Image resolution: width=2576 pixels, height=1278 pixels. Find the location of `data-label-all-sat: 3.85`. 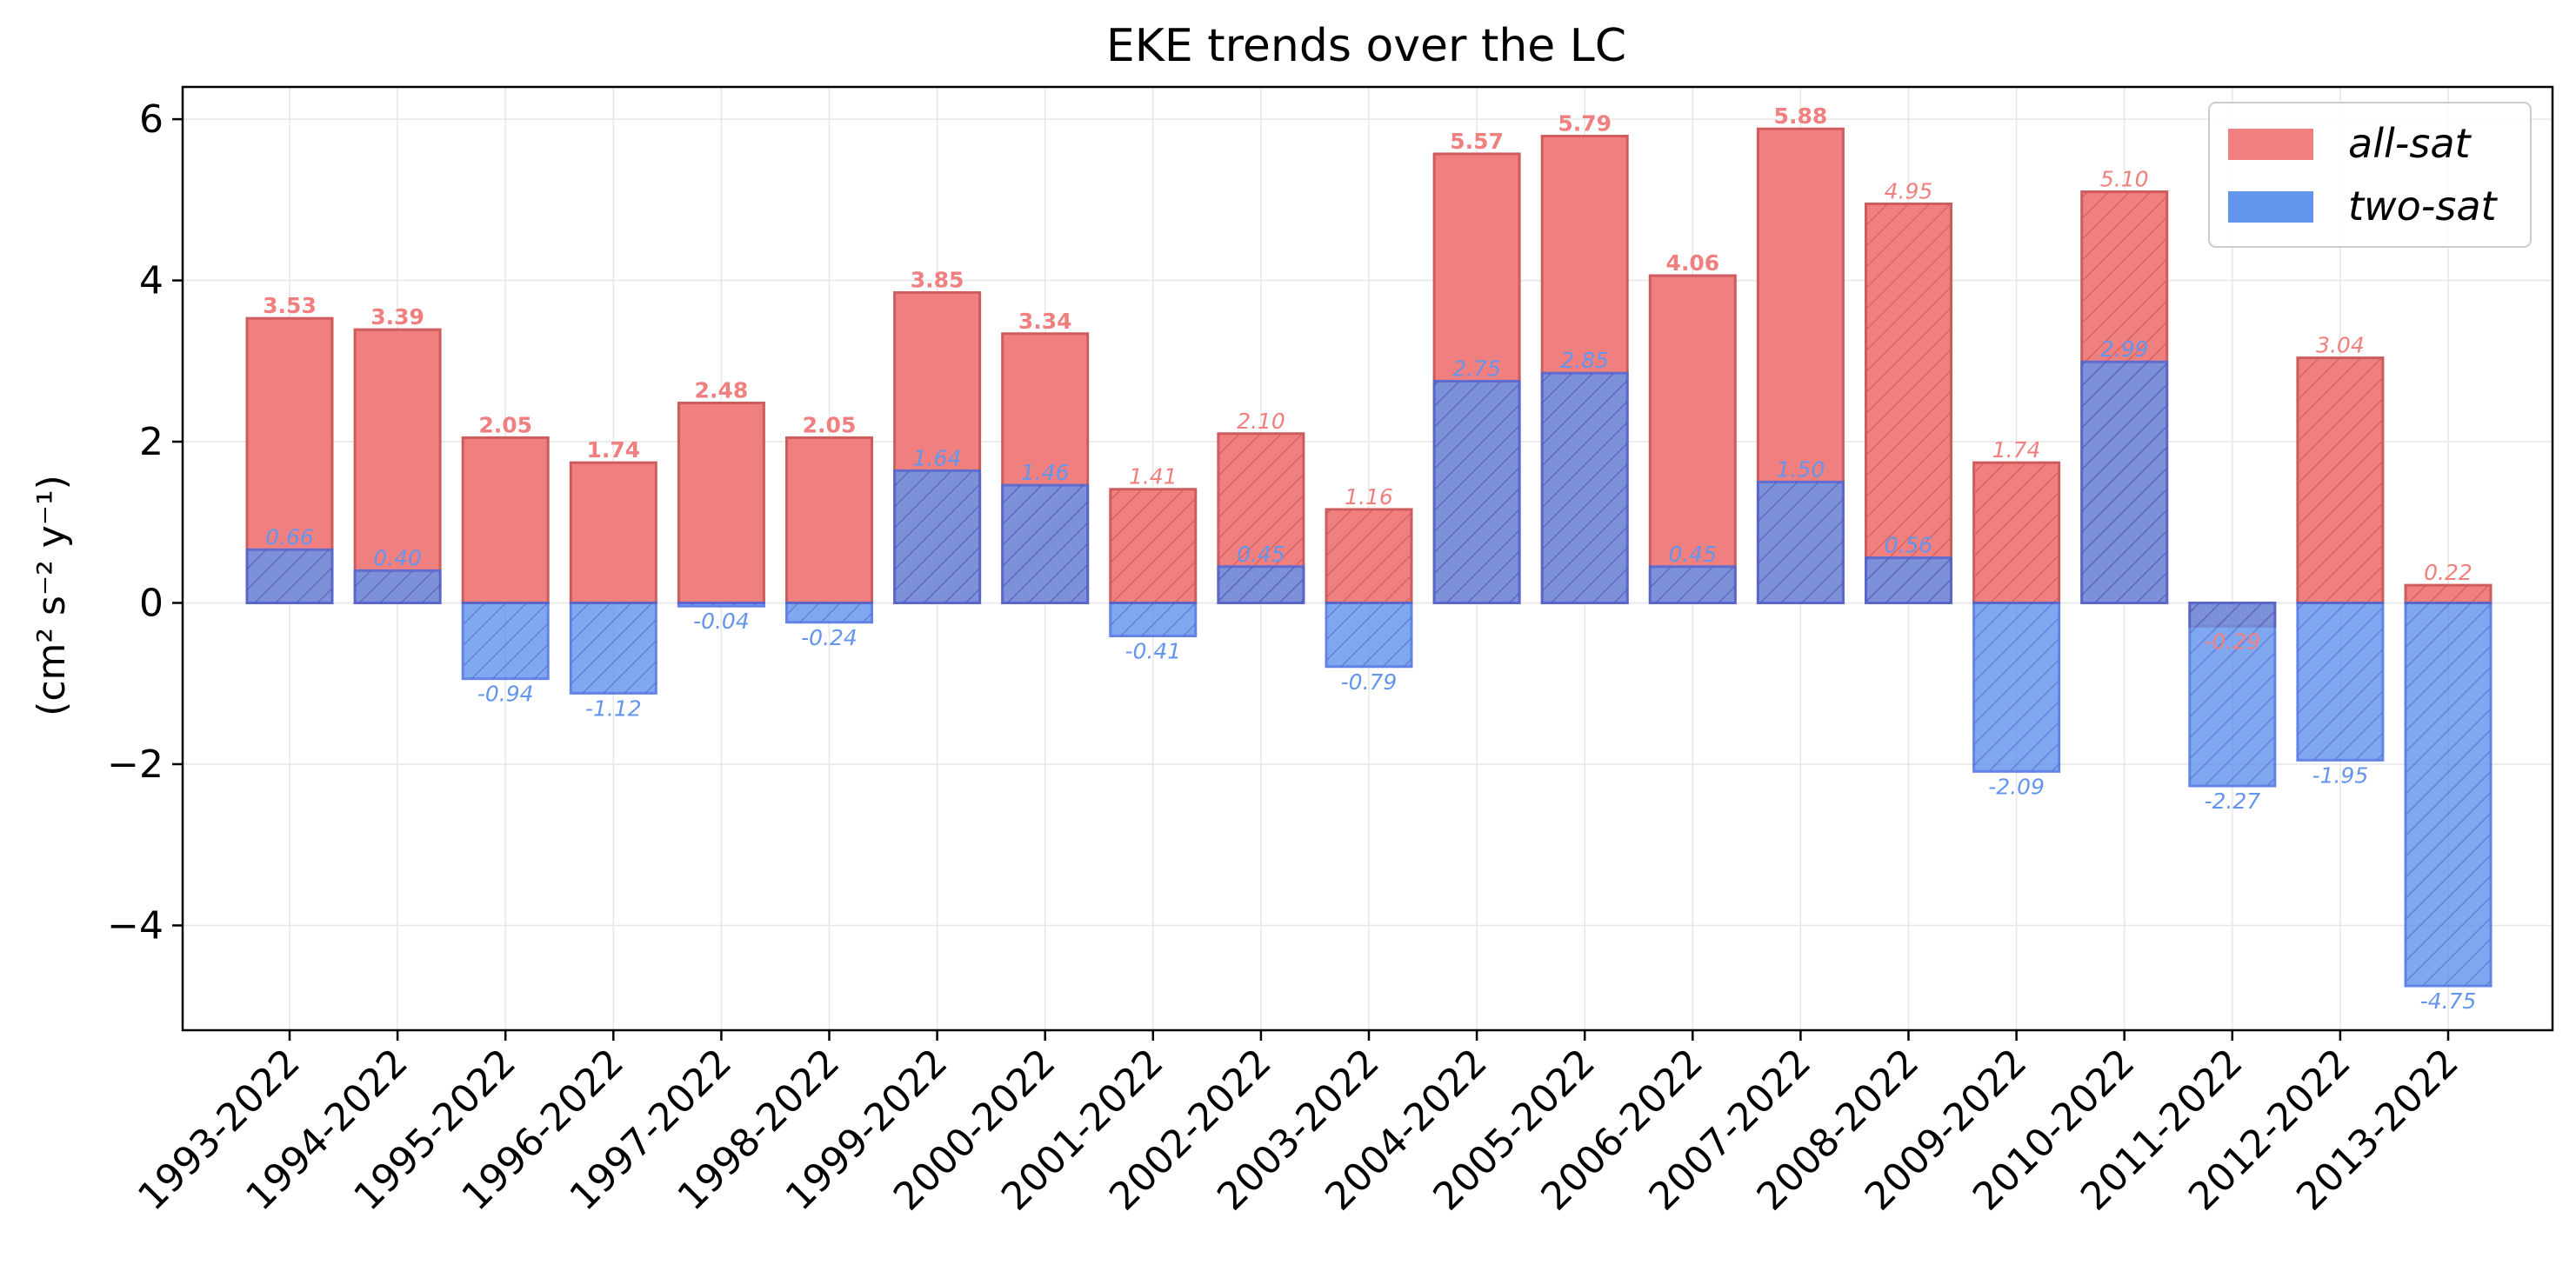

data-label-all-sat: 3.85 is located at coordinates (938, 279).